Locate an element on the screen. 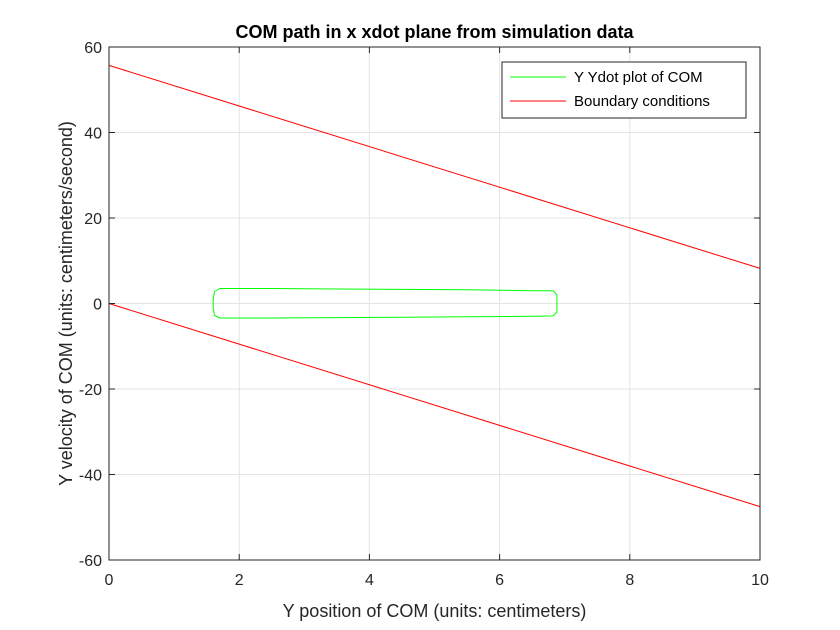  legend: Y Ydot plot of COM Boundary conditions is located at coordinates (624, 90).